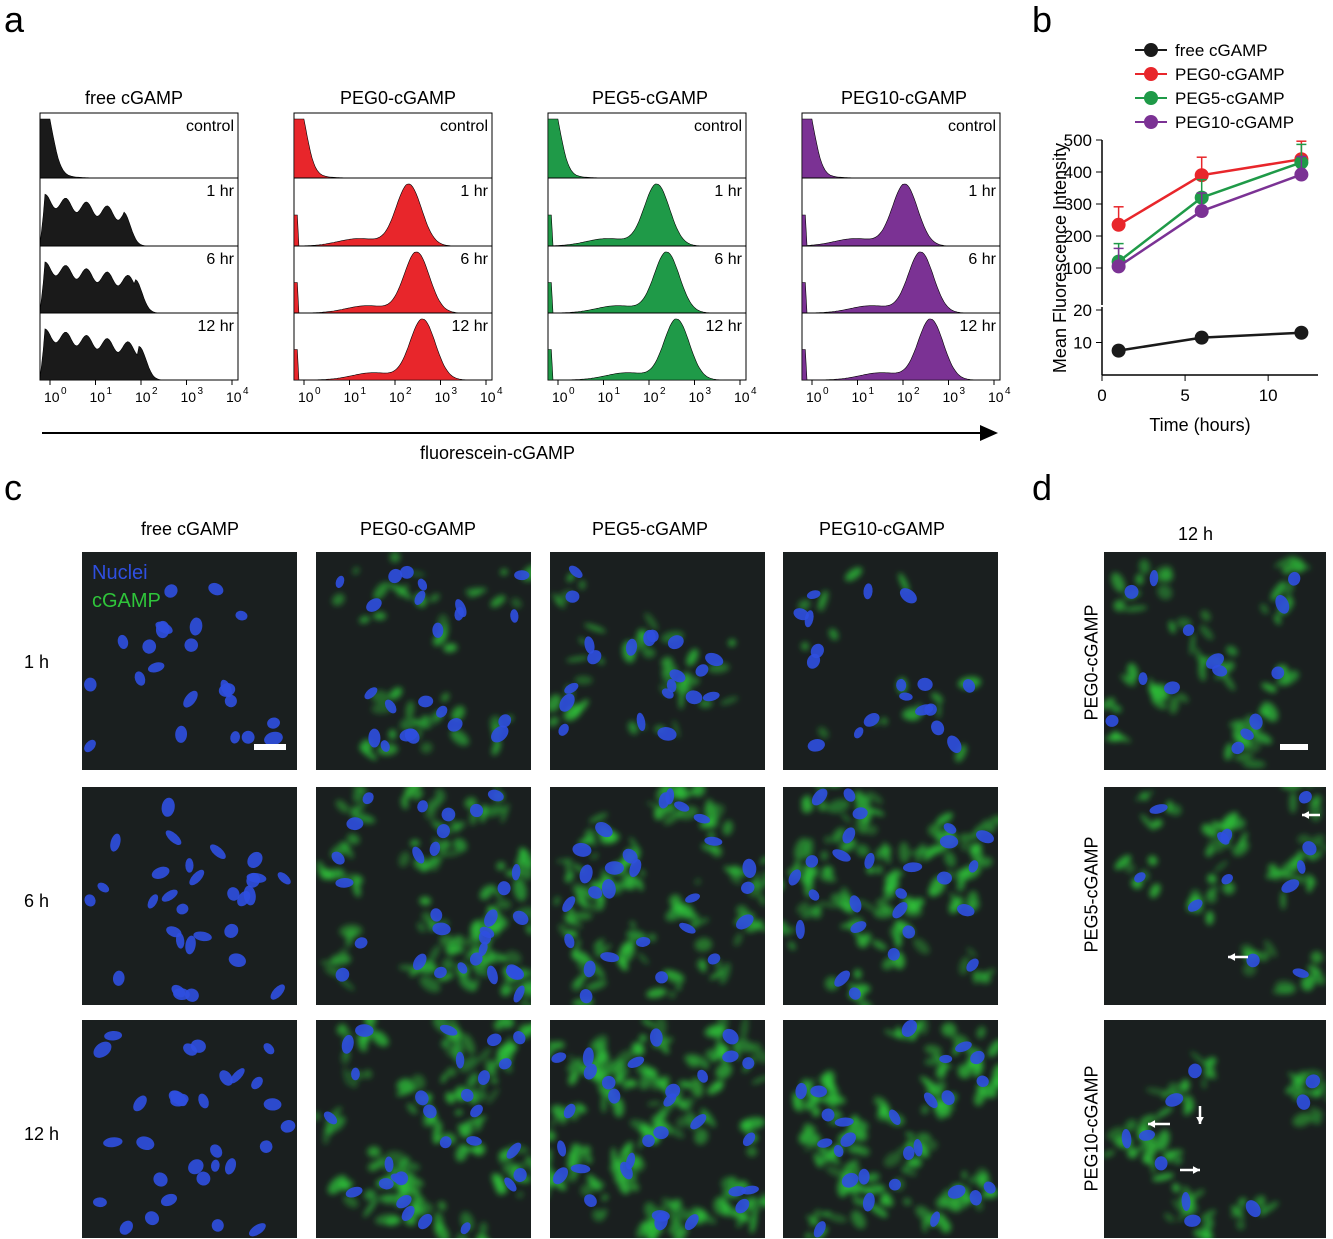  Describe the element at coordinates (423, 896) in the screenshot. I see `micrograph-r2-c2` at that location.